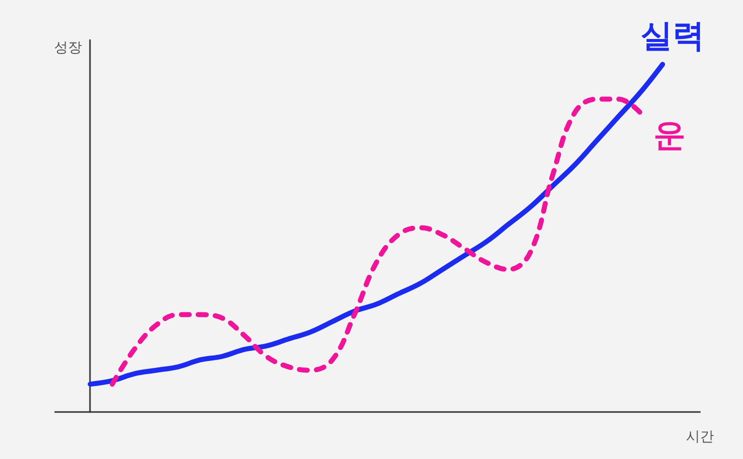 The image size is (743, 459). I want to click on y-axis-title: 성장, so click(68, 48).